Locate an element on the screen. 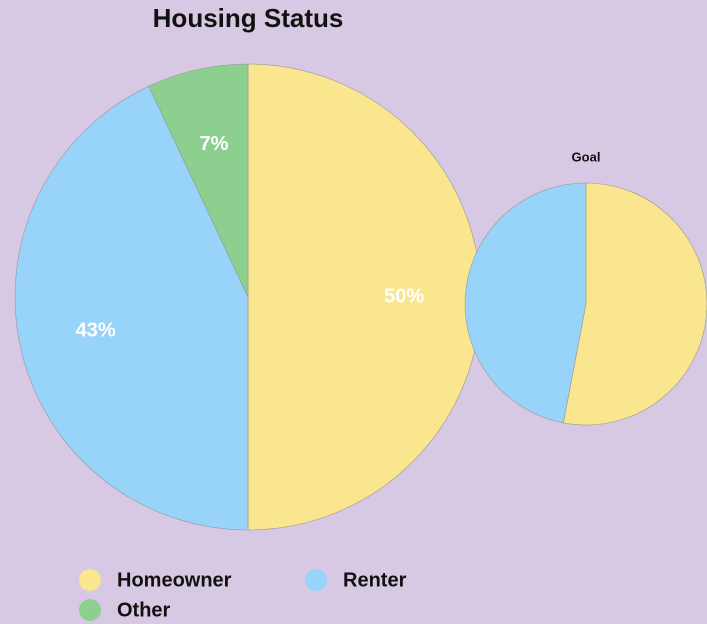 The width and height of the screenshot is (707, 624). chart-title: Goal is located at coordinates (586, 156).